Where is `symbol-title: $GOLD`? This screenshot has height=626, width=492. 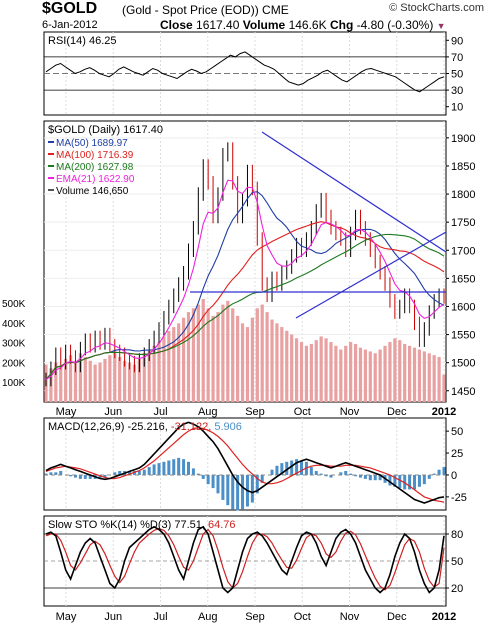 symbol-title: $GOLD is located at coordinates (70, 8).